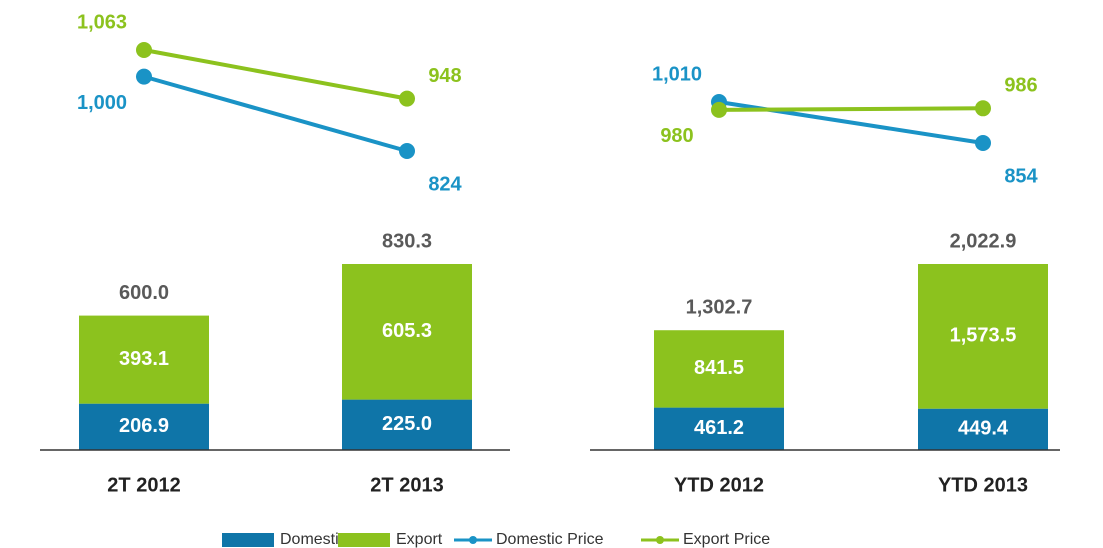  Describe the element at coordinates (406, 485) in the screenshot. I see `category-label: 2T 2013` at that location.